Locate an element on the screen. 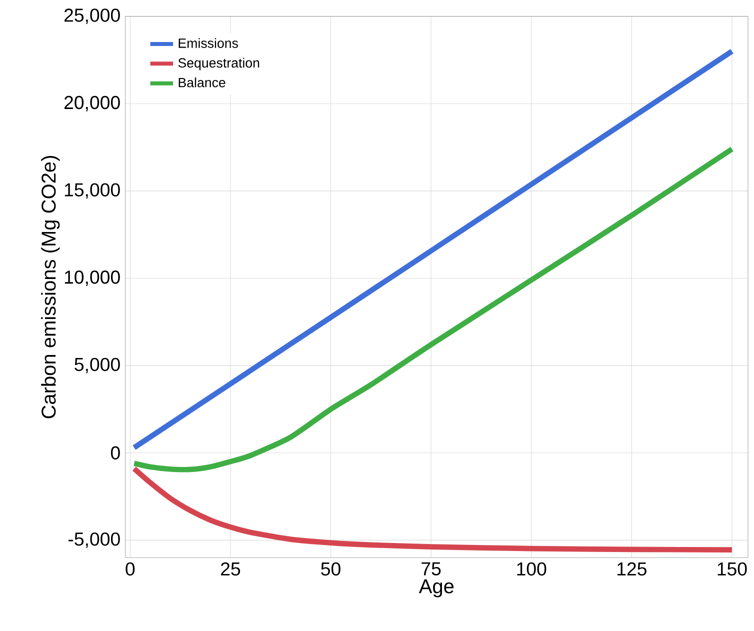 The image size is (754, 631). legend-label: Balance is located at coordinates (202, 82).